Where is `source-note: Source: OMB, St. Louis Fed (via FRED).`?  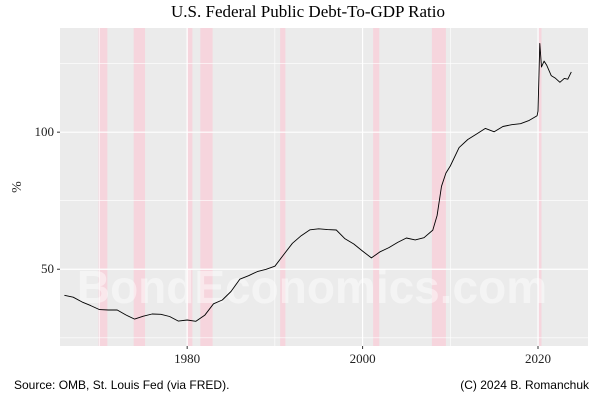
source-note: Source: OMB, St. Louis Fed (via FRED). is located at coordinates (121, 385).